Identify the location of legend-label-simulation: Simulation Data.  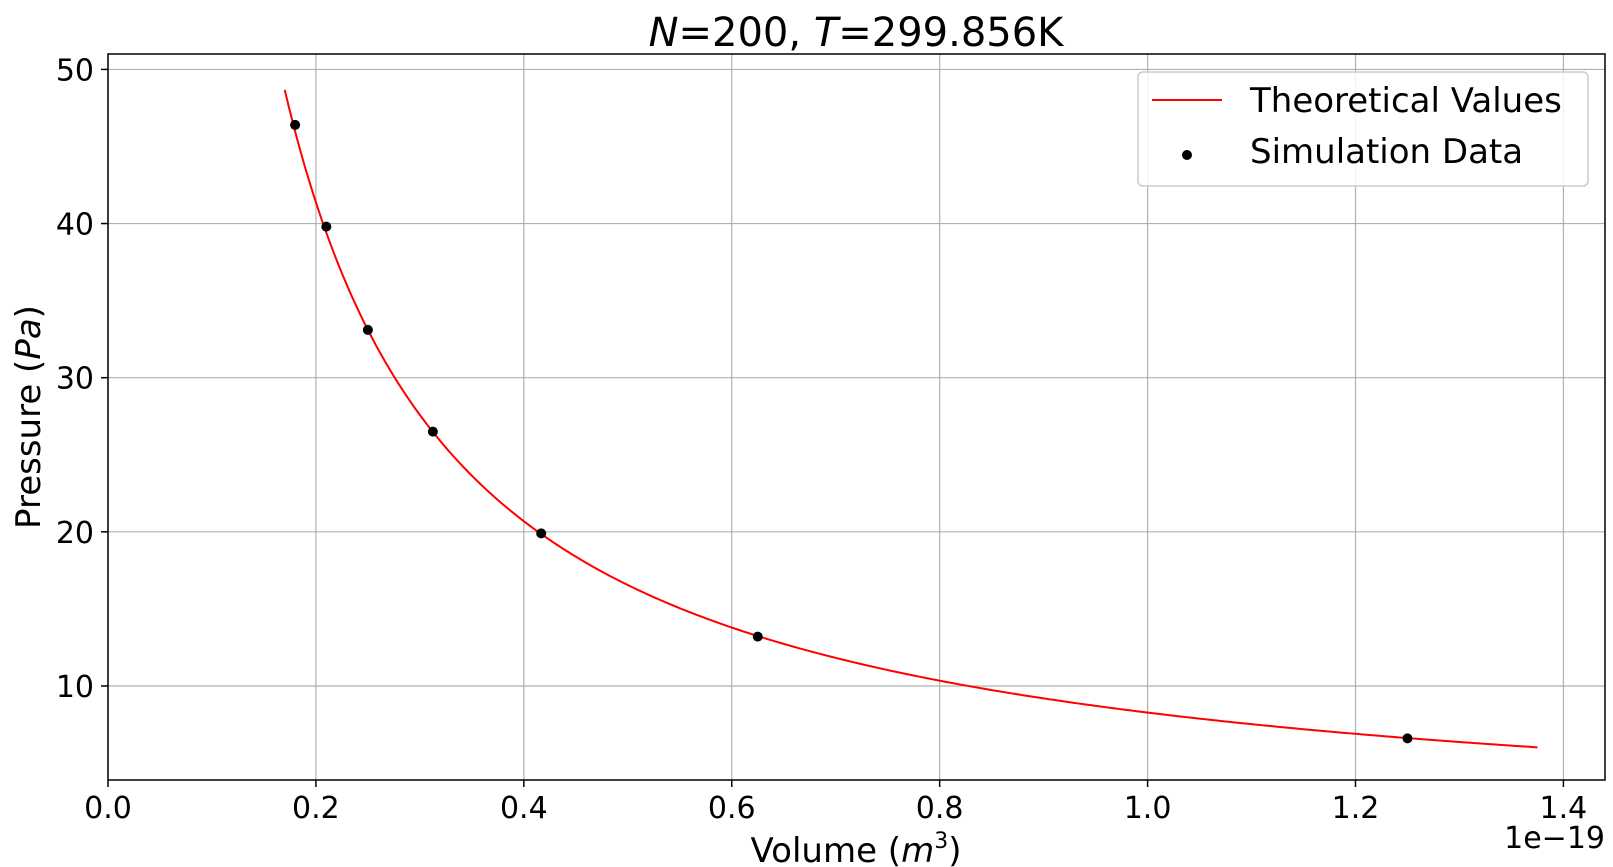
(1386, 152).